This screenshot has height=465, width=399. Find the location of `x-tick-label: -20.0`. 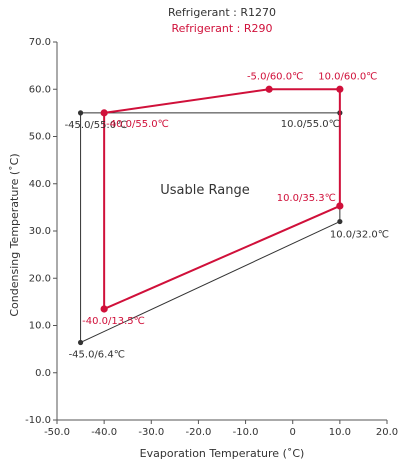

x-tick-label: -20.0 is located at coordinates (198, 432).